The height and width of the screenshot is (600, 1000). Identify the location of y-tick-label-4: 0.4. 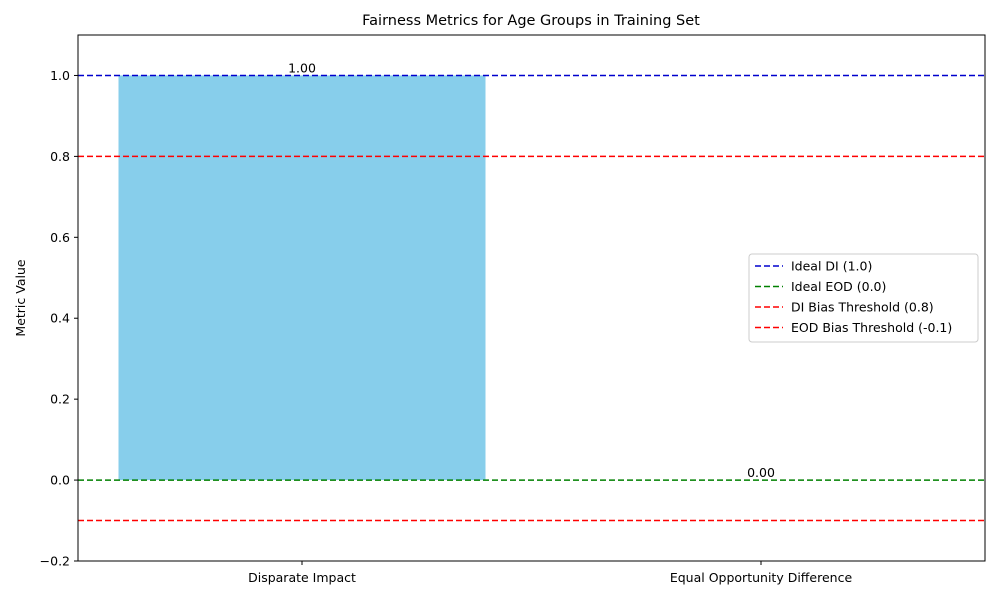
(60, 318).